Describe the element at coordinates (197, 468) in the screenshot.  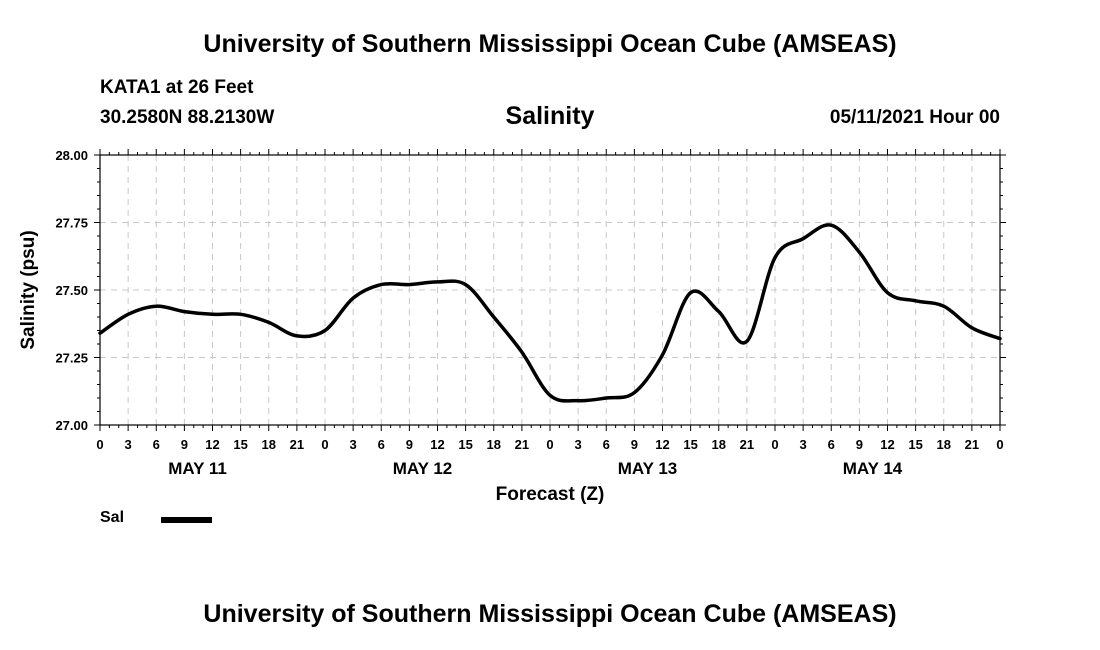
I see `day-label: MAY 11` at that location.